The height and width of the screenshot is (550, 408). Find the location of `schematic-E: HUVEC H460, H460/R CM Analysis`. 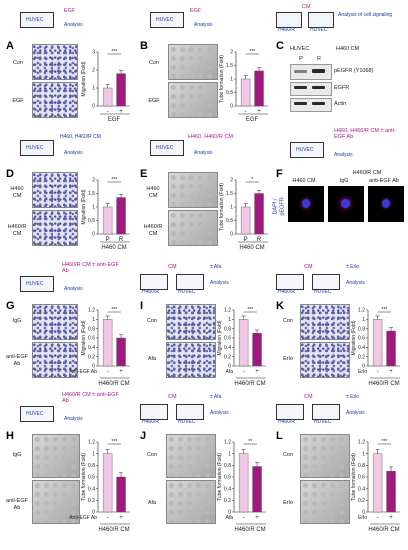

schematic-E: HUVEC H460, H460/R CM Analysis is located at coordinates (210, 146).